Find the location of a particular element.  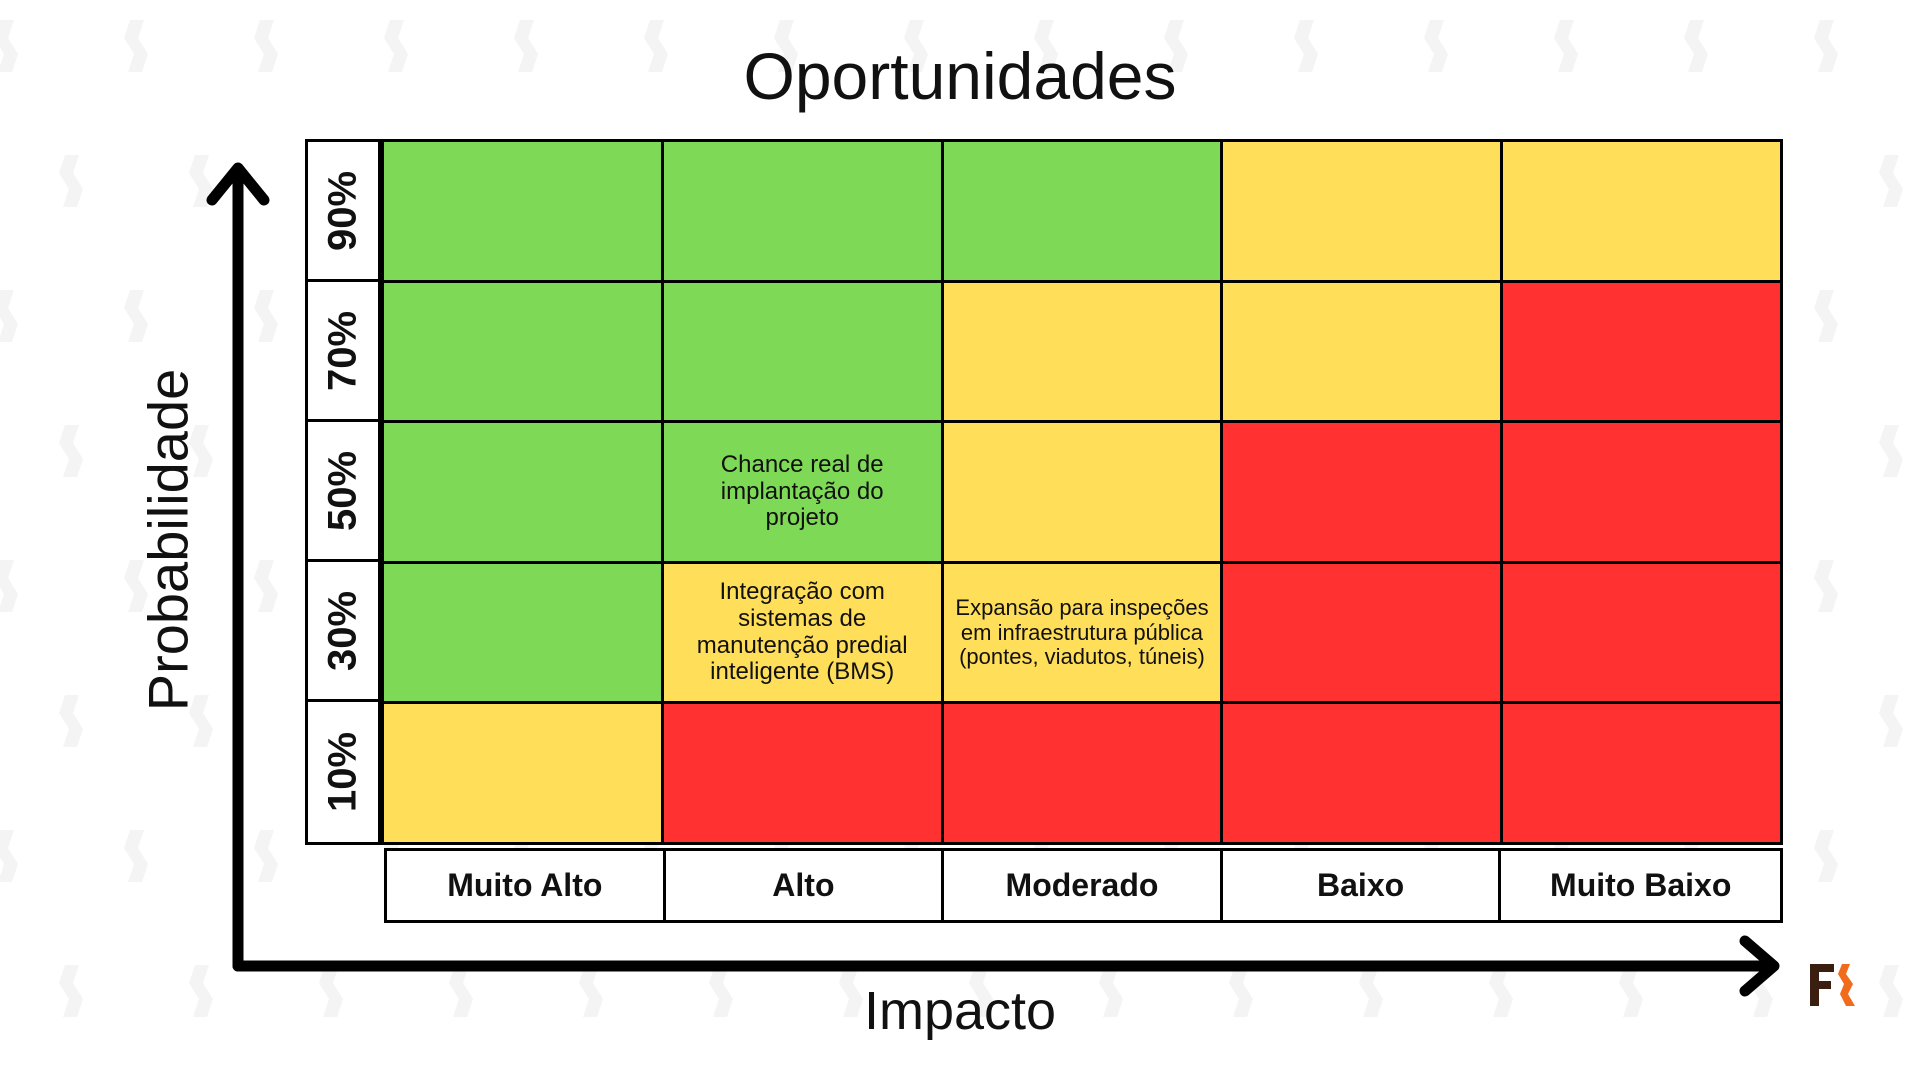

page-title: Oportunidades is located at coordinates (960, 76).